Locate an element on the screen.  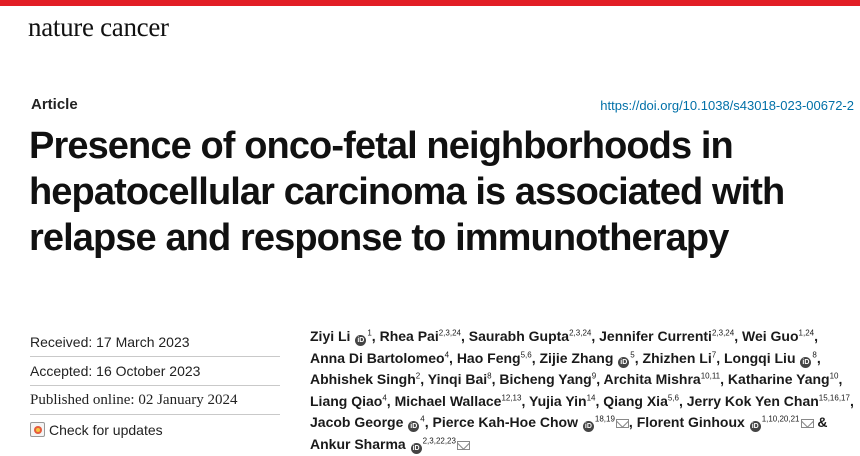
author-entry: Zijie Zhang iD5 is located at coordinates (587, 358).